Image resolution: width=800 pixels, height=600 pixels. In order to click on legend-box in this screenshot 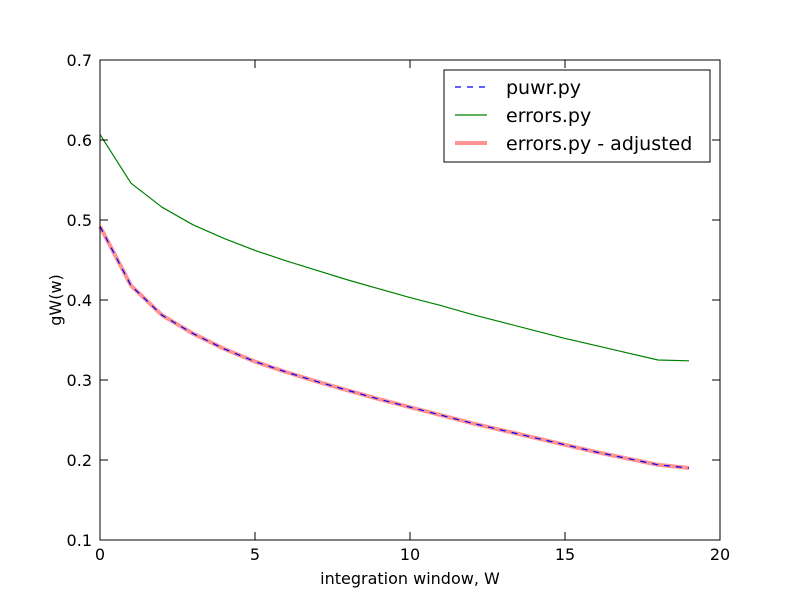, I will do `click(577, 116)`.